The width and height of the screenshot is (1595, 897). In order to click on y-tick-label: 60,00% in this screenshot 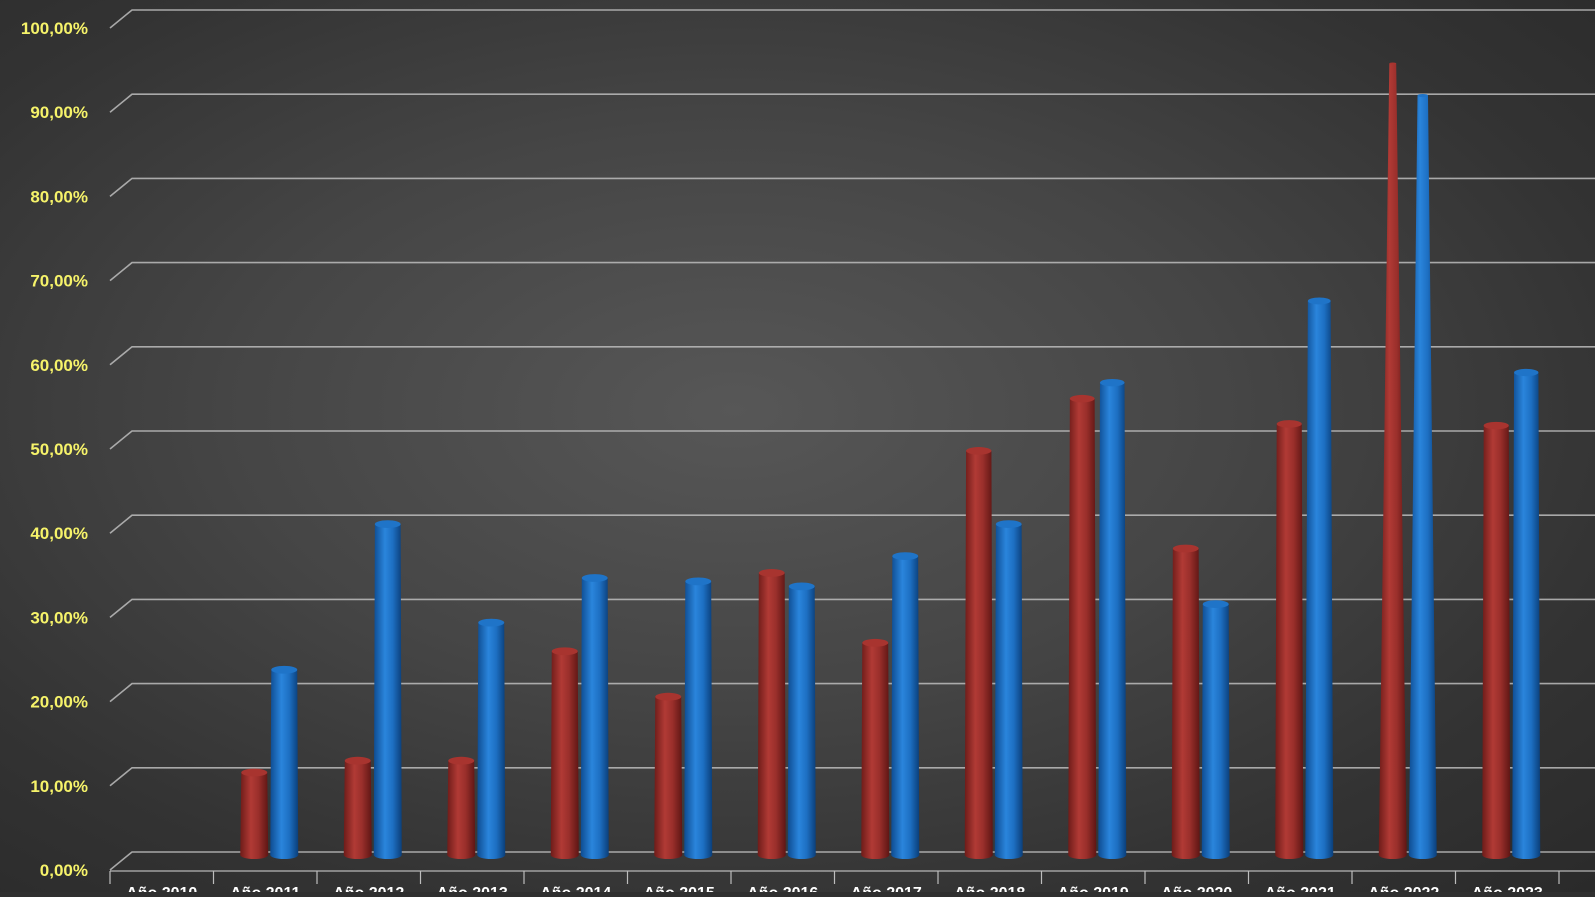, I will do `click(59, 365)`.